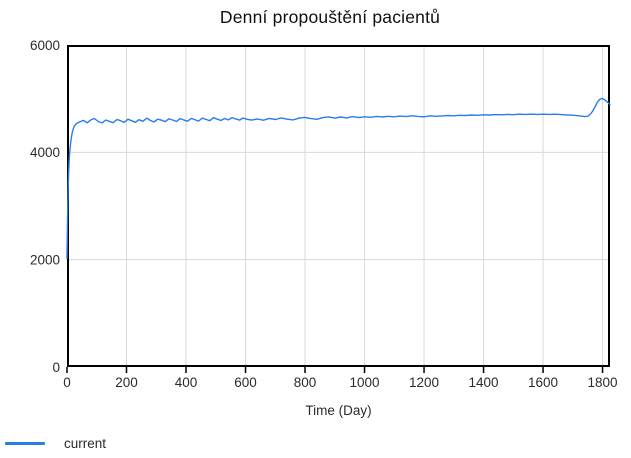 The height and width of the screenshot is (458, 631). I want to click on x-tick-label: 1000, so click(365, 382).